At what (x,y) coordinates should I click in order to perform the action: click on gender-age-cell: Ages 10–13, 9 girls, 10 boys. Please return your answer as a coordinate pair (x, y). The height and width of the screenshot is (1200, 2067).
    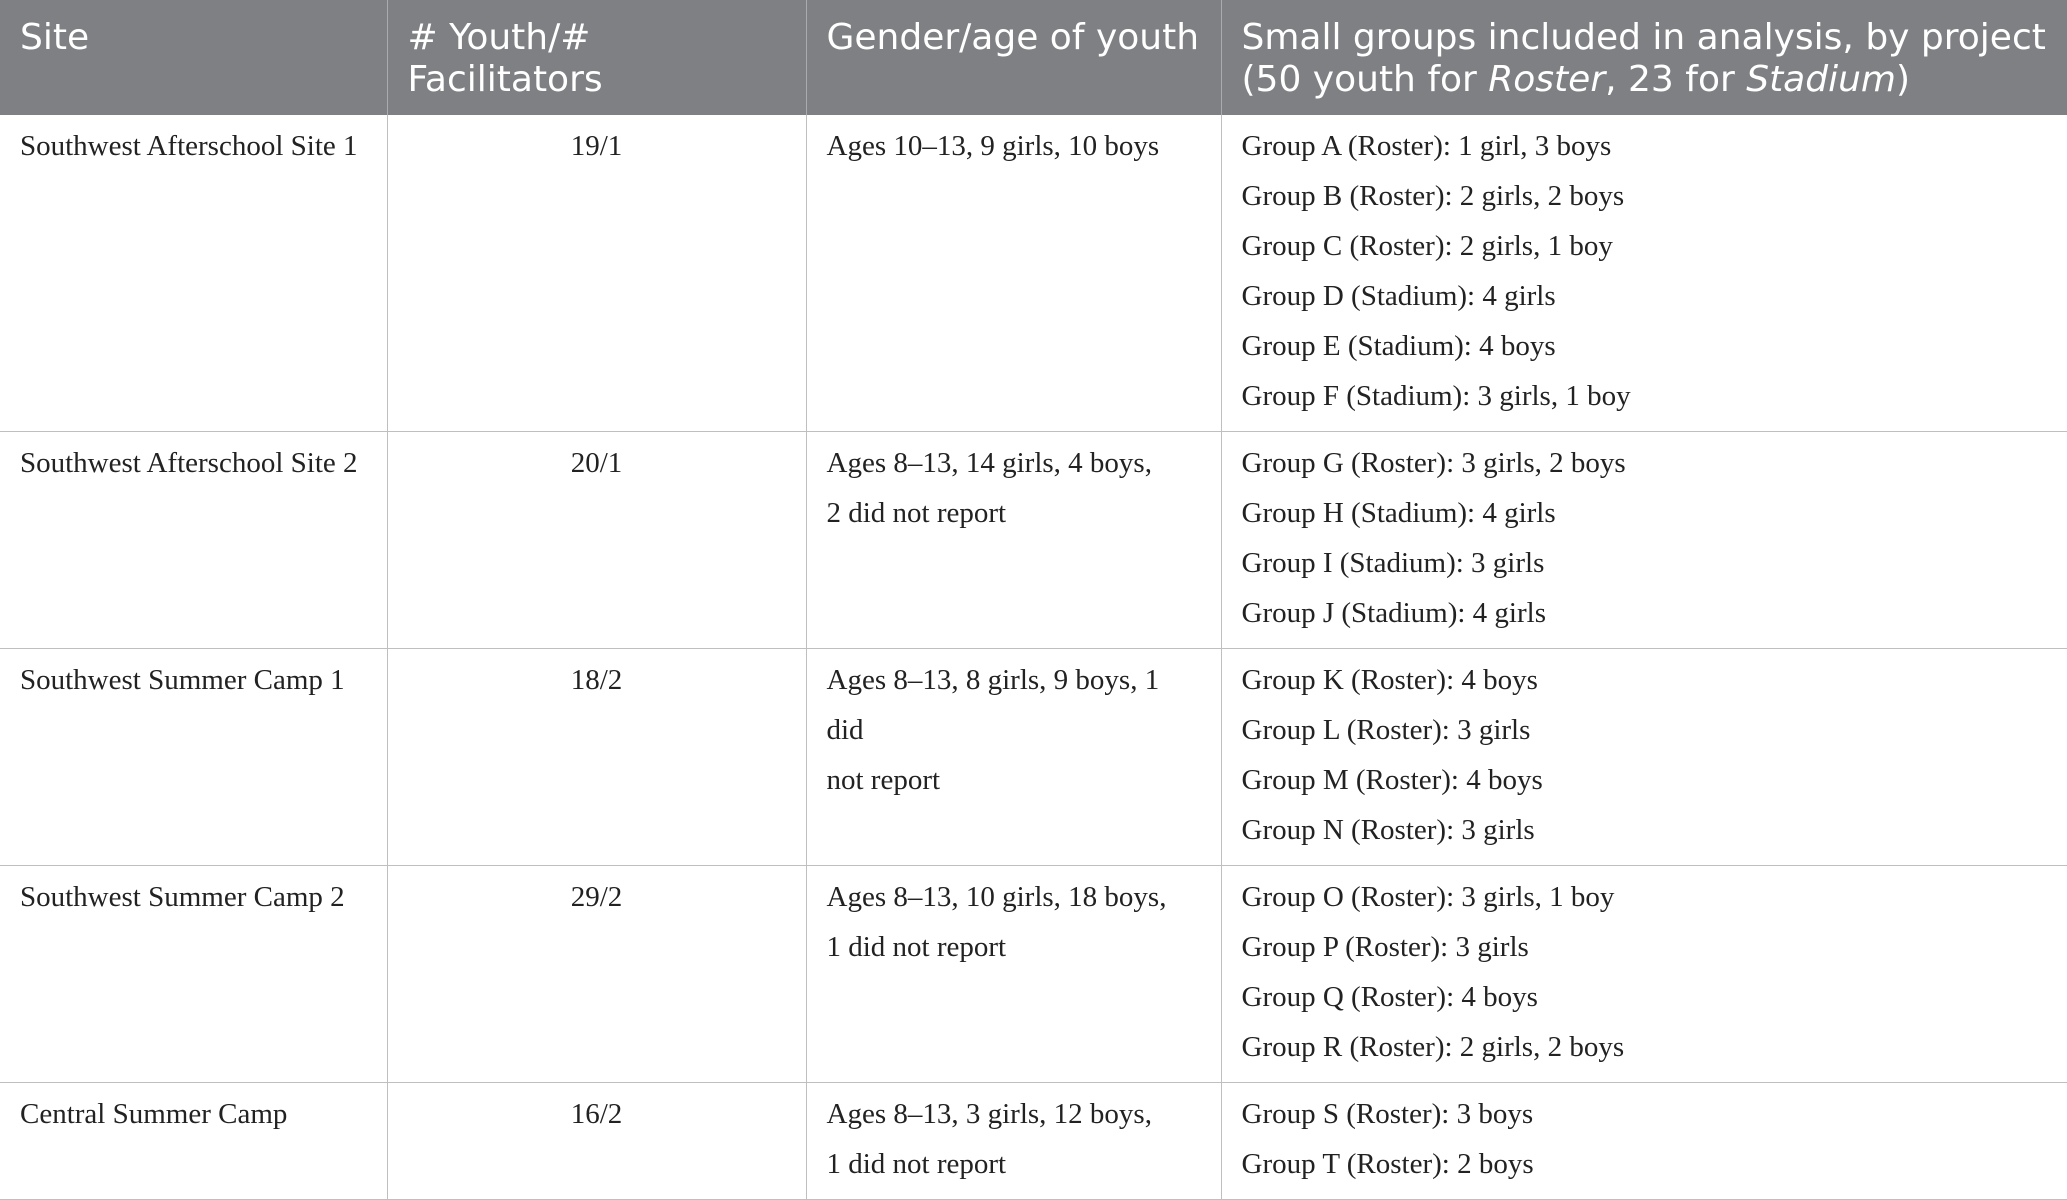
    Looking at the image, I should click on (1013, 273).